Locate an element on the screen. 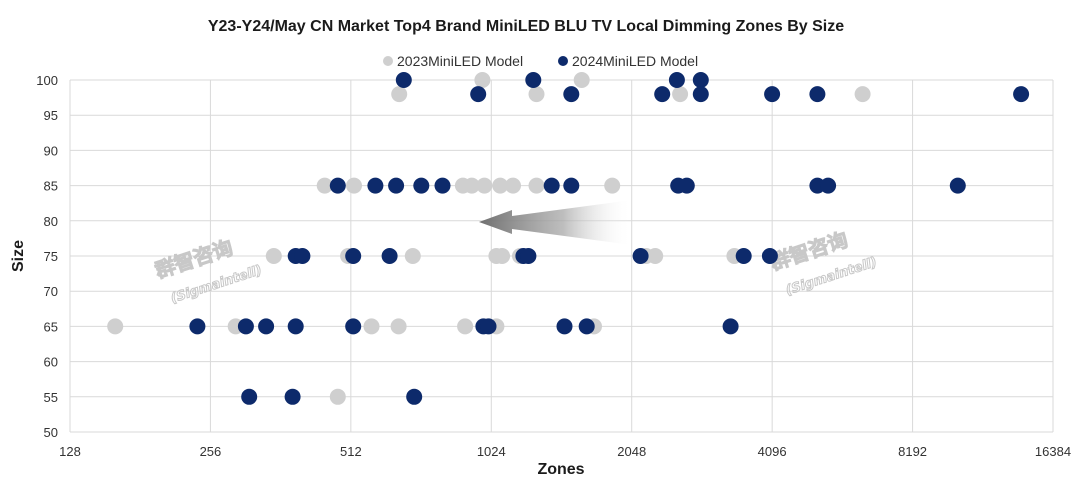 The width and height of the screenshot is (1080, 482). y-tick-label: 70 is located at coordinates (51, 291).